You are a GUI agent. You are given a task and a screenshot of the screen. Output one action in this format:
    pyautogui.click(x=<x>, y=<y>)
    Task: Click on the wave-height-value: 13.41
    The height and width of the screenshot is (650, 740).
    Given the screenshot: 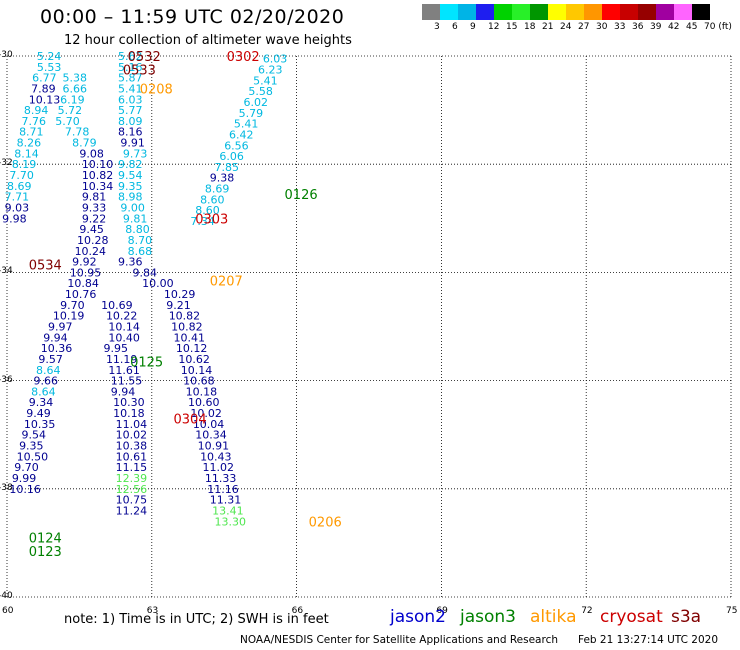 What is the action you would take?
    pyautogui.click(x=228, y=510)
    